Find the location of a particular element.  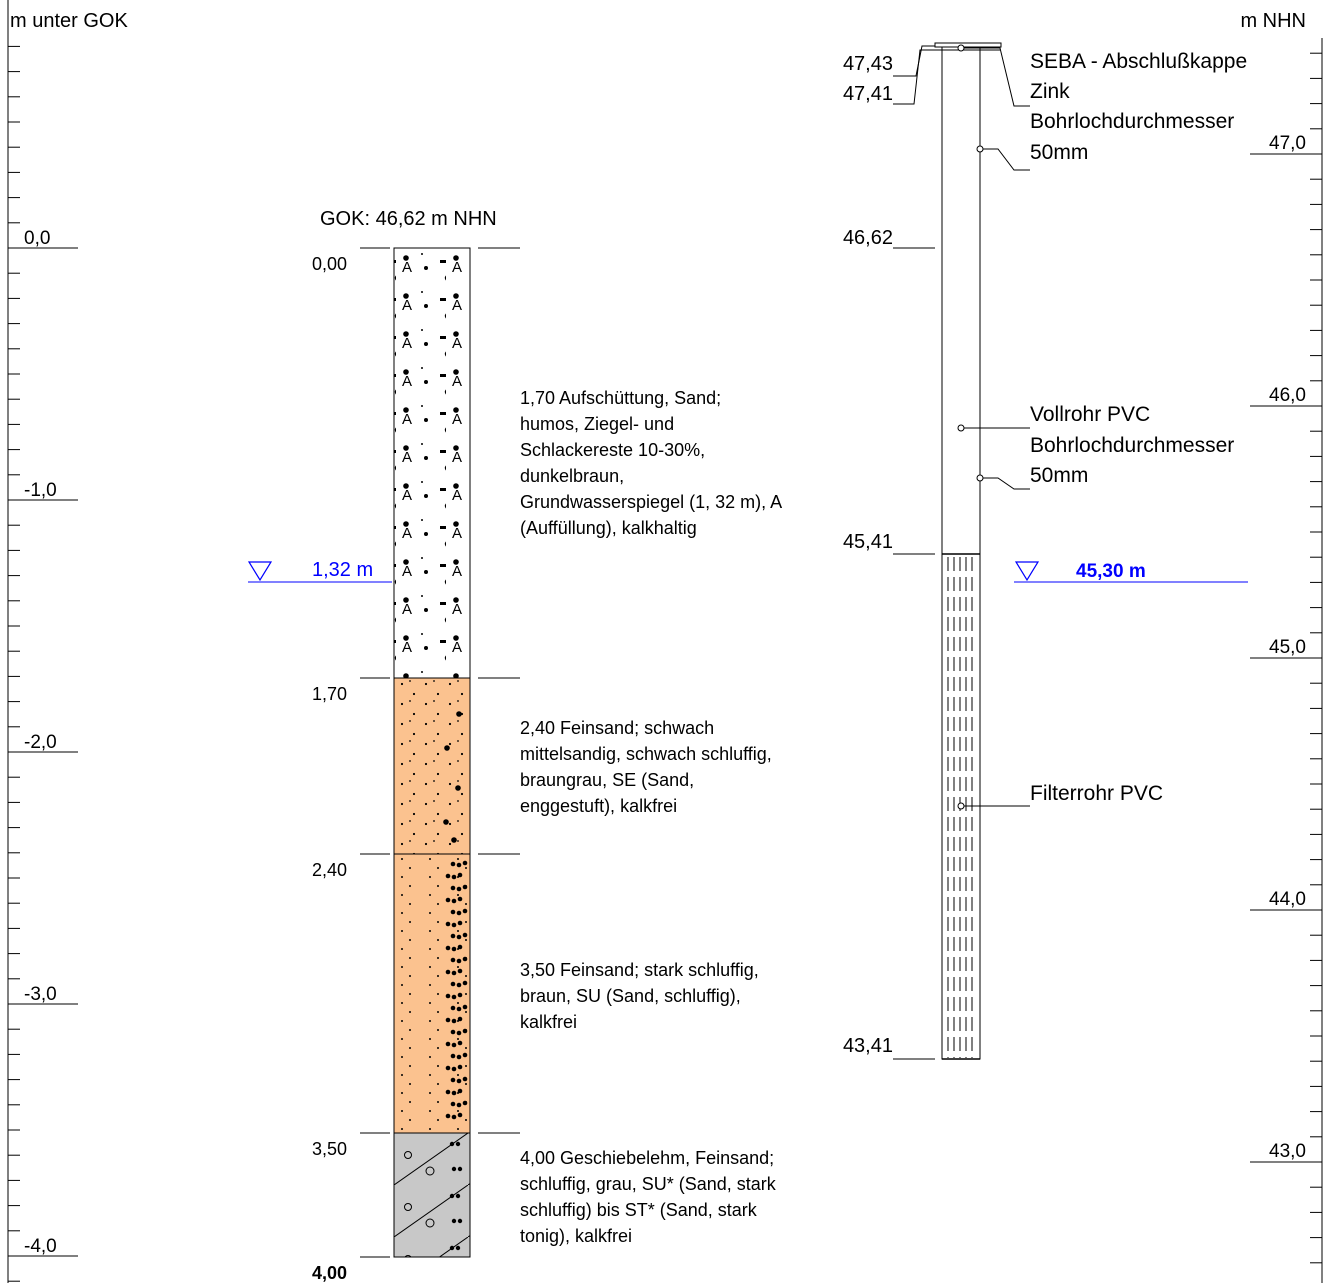

right-axis-major-0: 47,0 is located at coordinates (1286, 144).